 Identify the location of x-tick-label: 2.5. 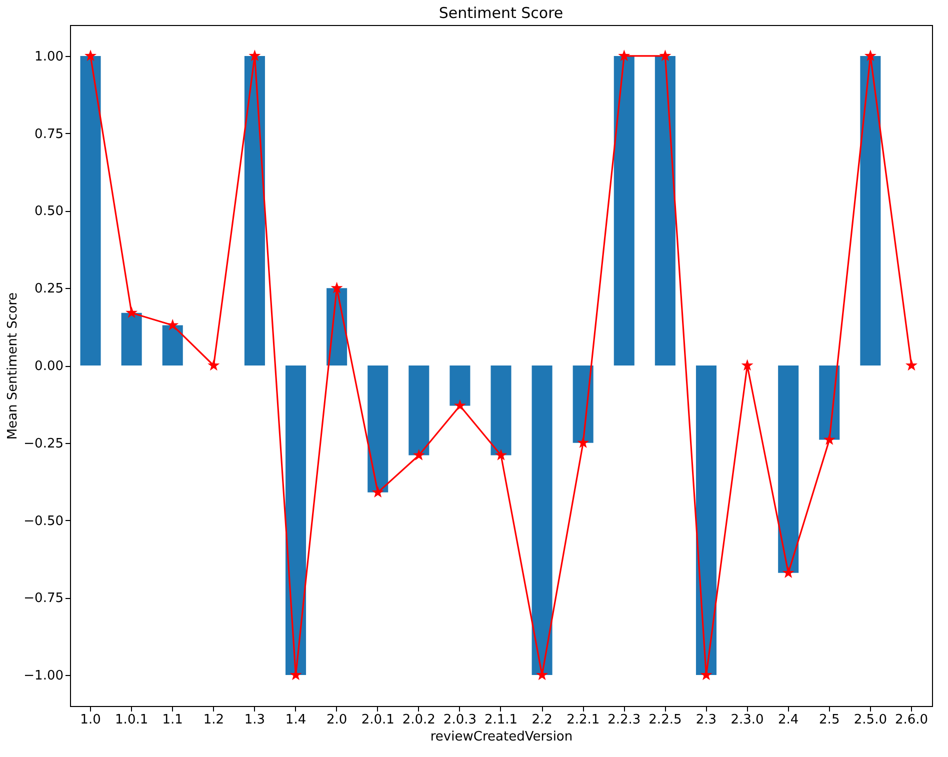
(829, 720).